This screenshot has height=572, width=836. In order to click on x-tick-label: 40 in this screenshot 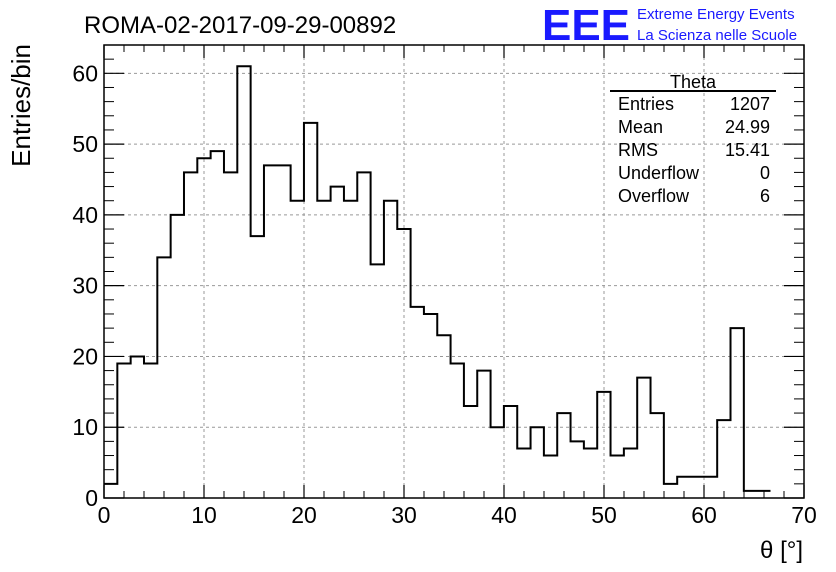, I will do `click(504, 515)`.